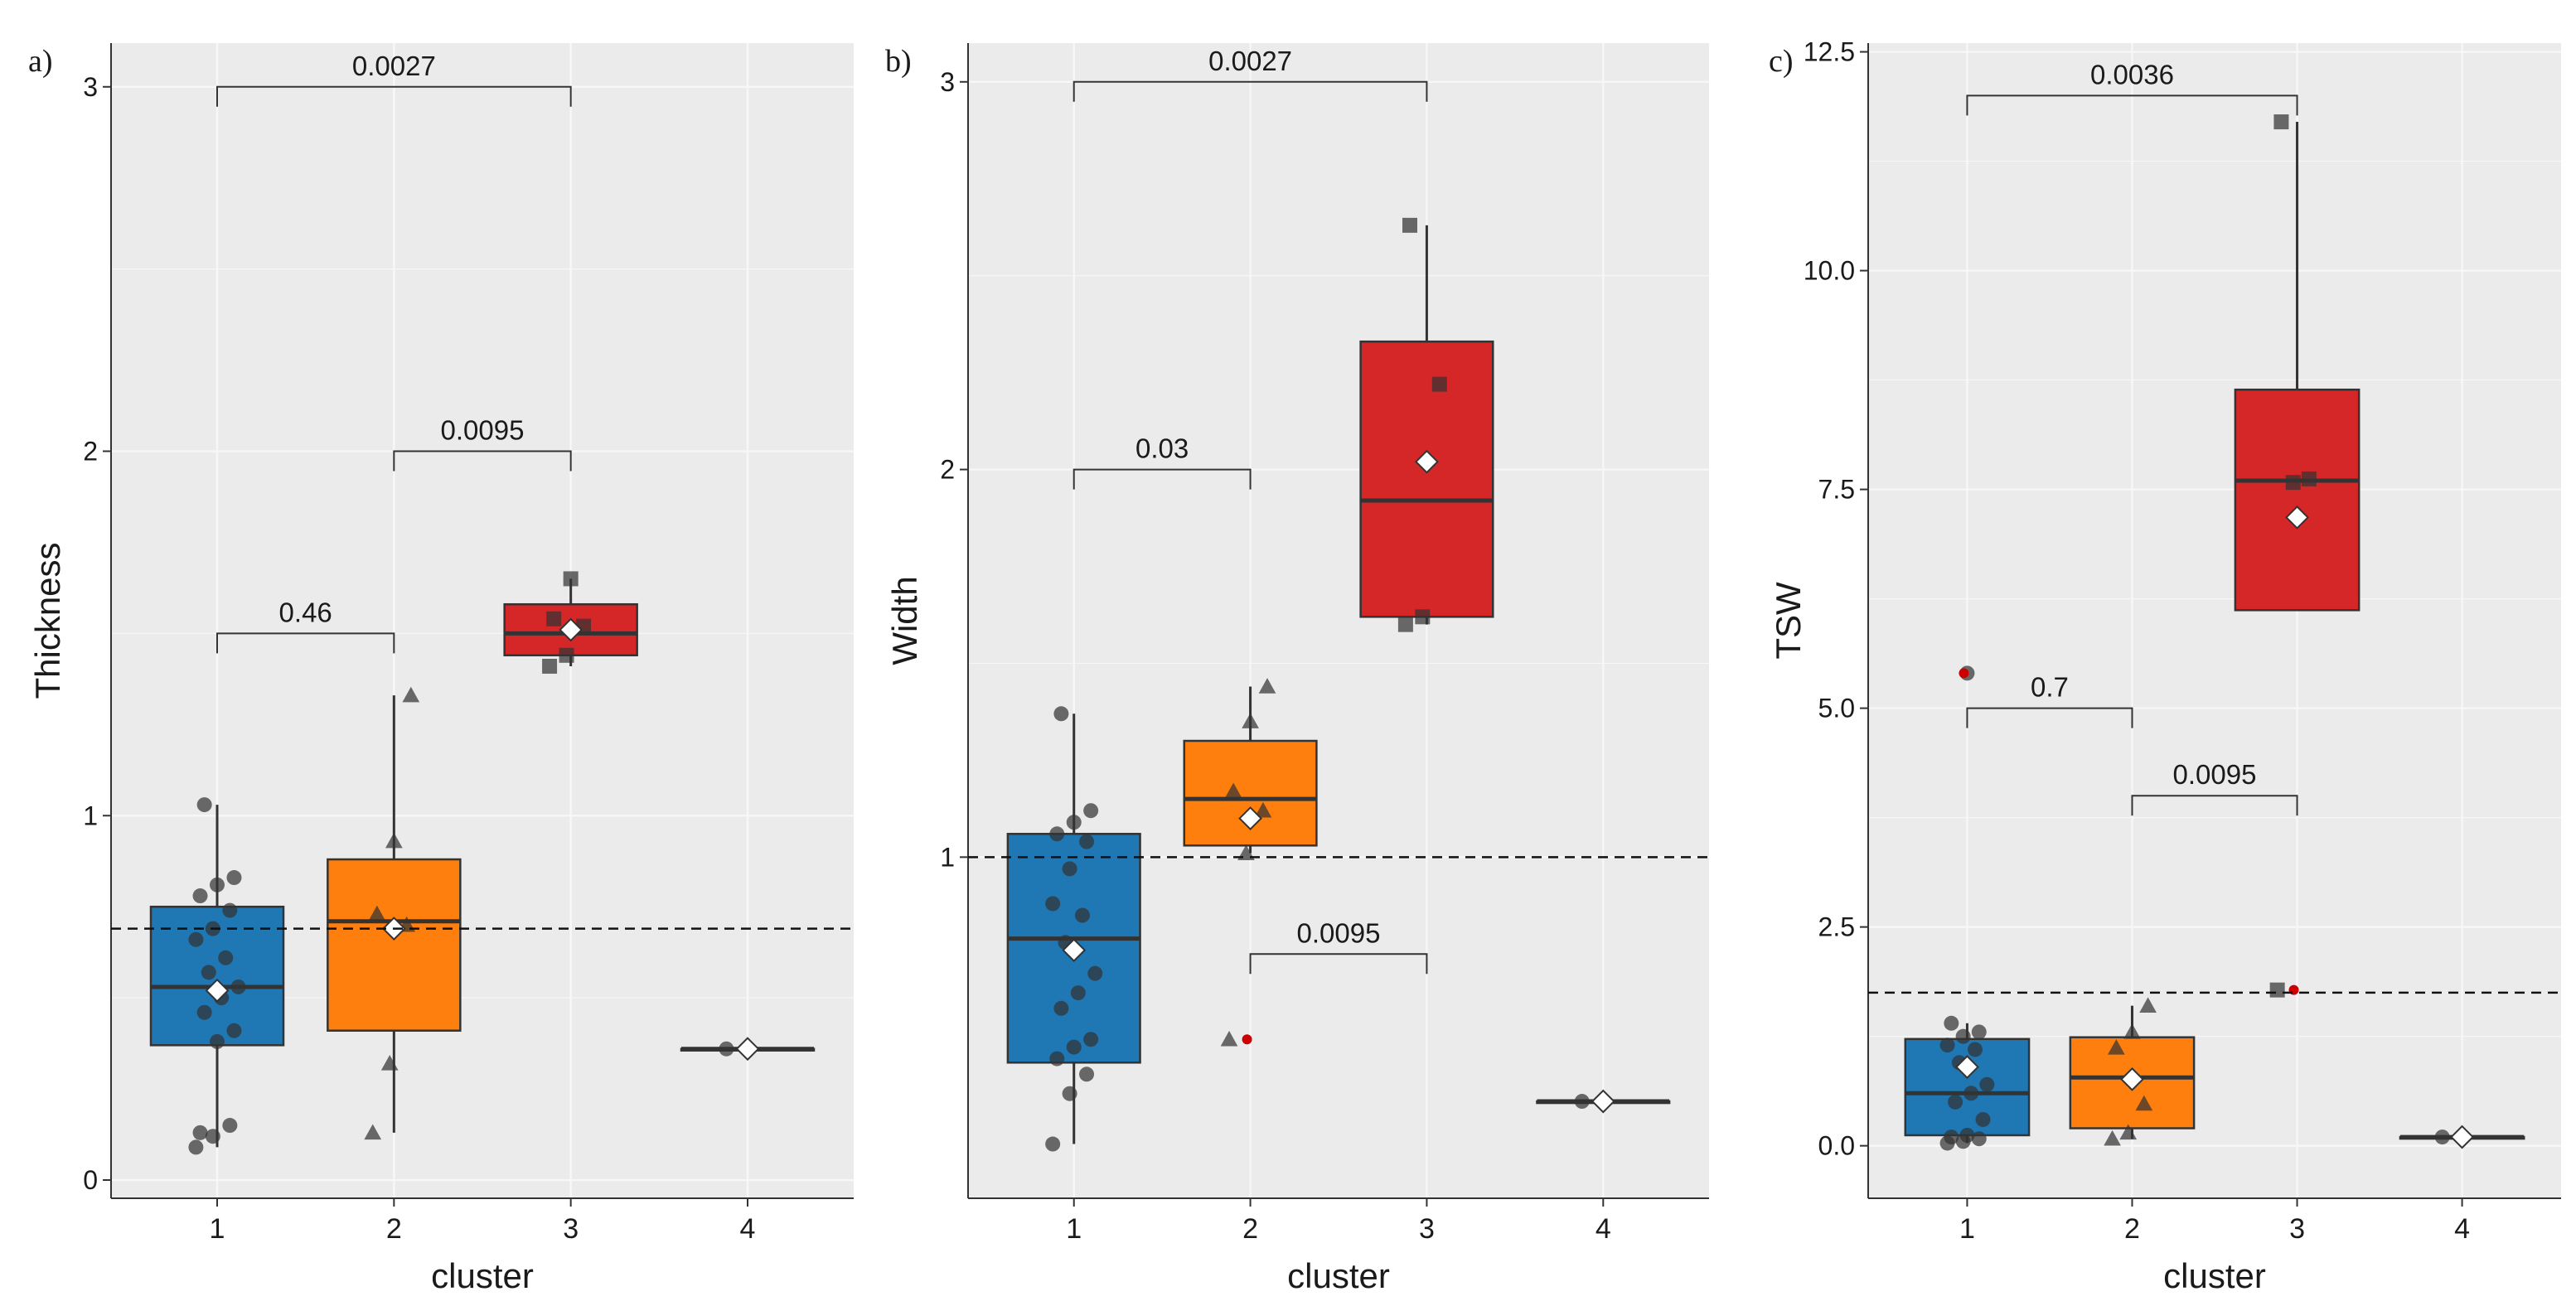  What do you see at coordinates (1836, 1146) in the screenshot?
I see `y-tick-label: 0.0` at bounding box center [1836, 1146].